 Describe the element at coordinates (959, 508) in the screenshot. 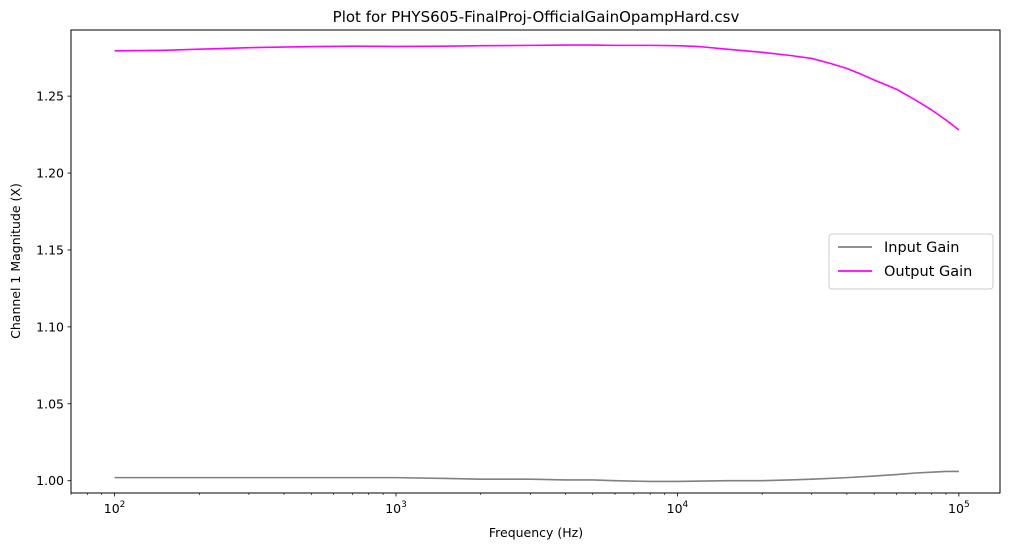

I see `x-tick-label: 10⁵` at that location.